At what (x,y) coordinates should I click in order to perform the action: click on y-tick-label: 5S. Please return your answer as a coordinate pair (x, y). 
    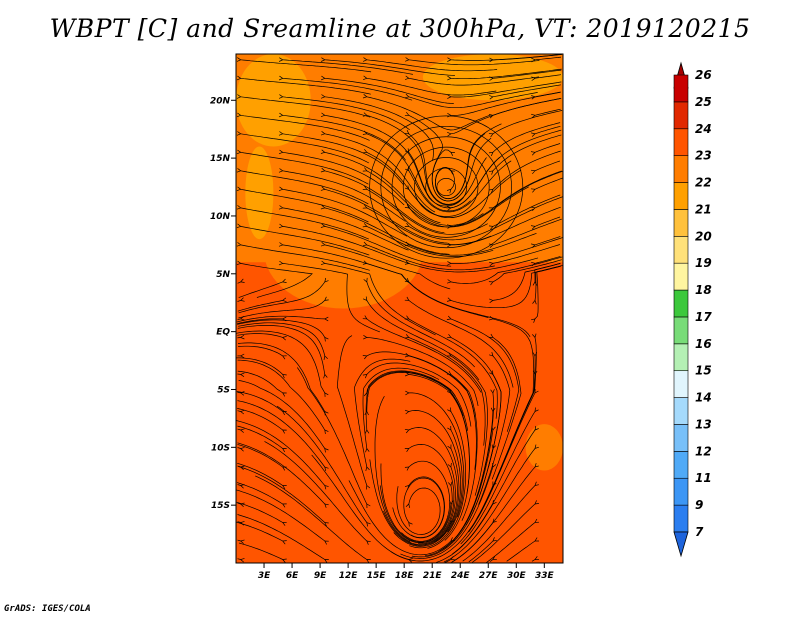
    Looking at the image, I should click on (223, 390).